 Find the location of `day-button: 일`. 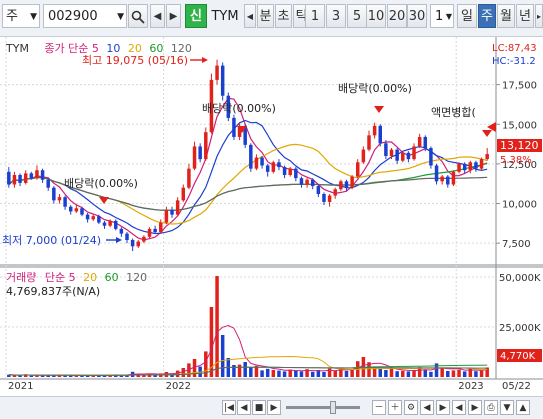

day-button: 일 is located at coordinates (467, 16).